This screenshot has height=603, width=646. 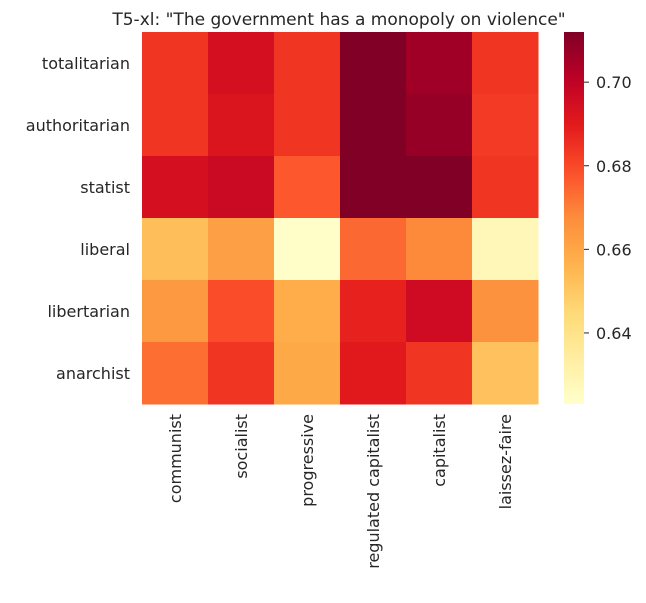 What do you see at coordinates (78, 125) in the screenshot?
I see `row-label: authoritarian` at bounding box center [78, 125].